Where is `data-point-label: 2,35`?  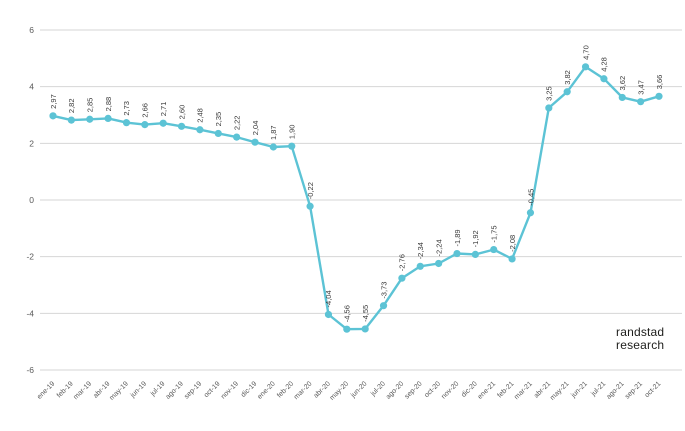
data-point-label: 2,35 is located at coordinates (218, 119).